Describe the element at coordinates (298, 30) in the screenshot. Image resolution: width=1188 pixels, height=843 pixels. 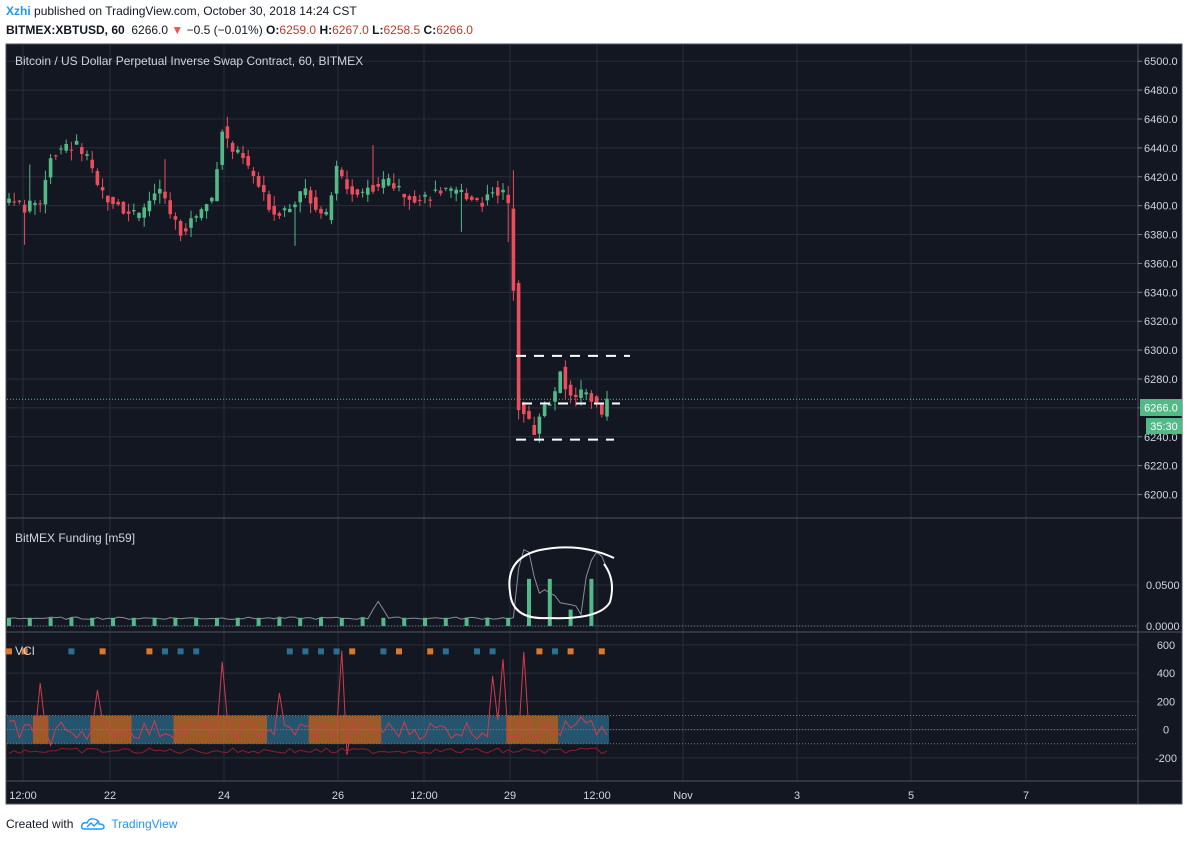
I see `open-value: 6259.0` at that location.